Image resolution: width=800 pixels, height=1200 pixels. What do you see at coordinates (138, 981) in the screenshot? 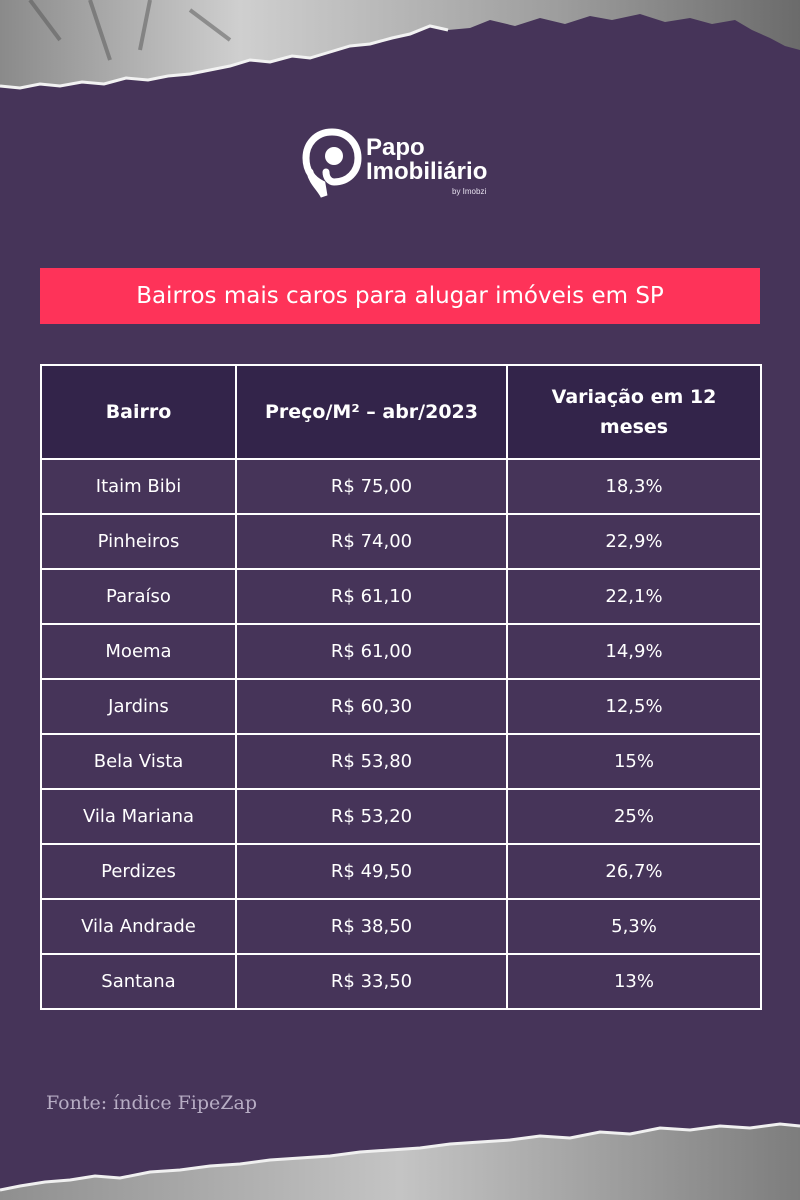
I see `cell-bairro: Santana` at bounding box center [138, 981].